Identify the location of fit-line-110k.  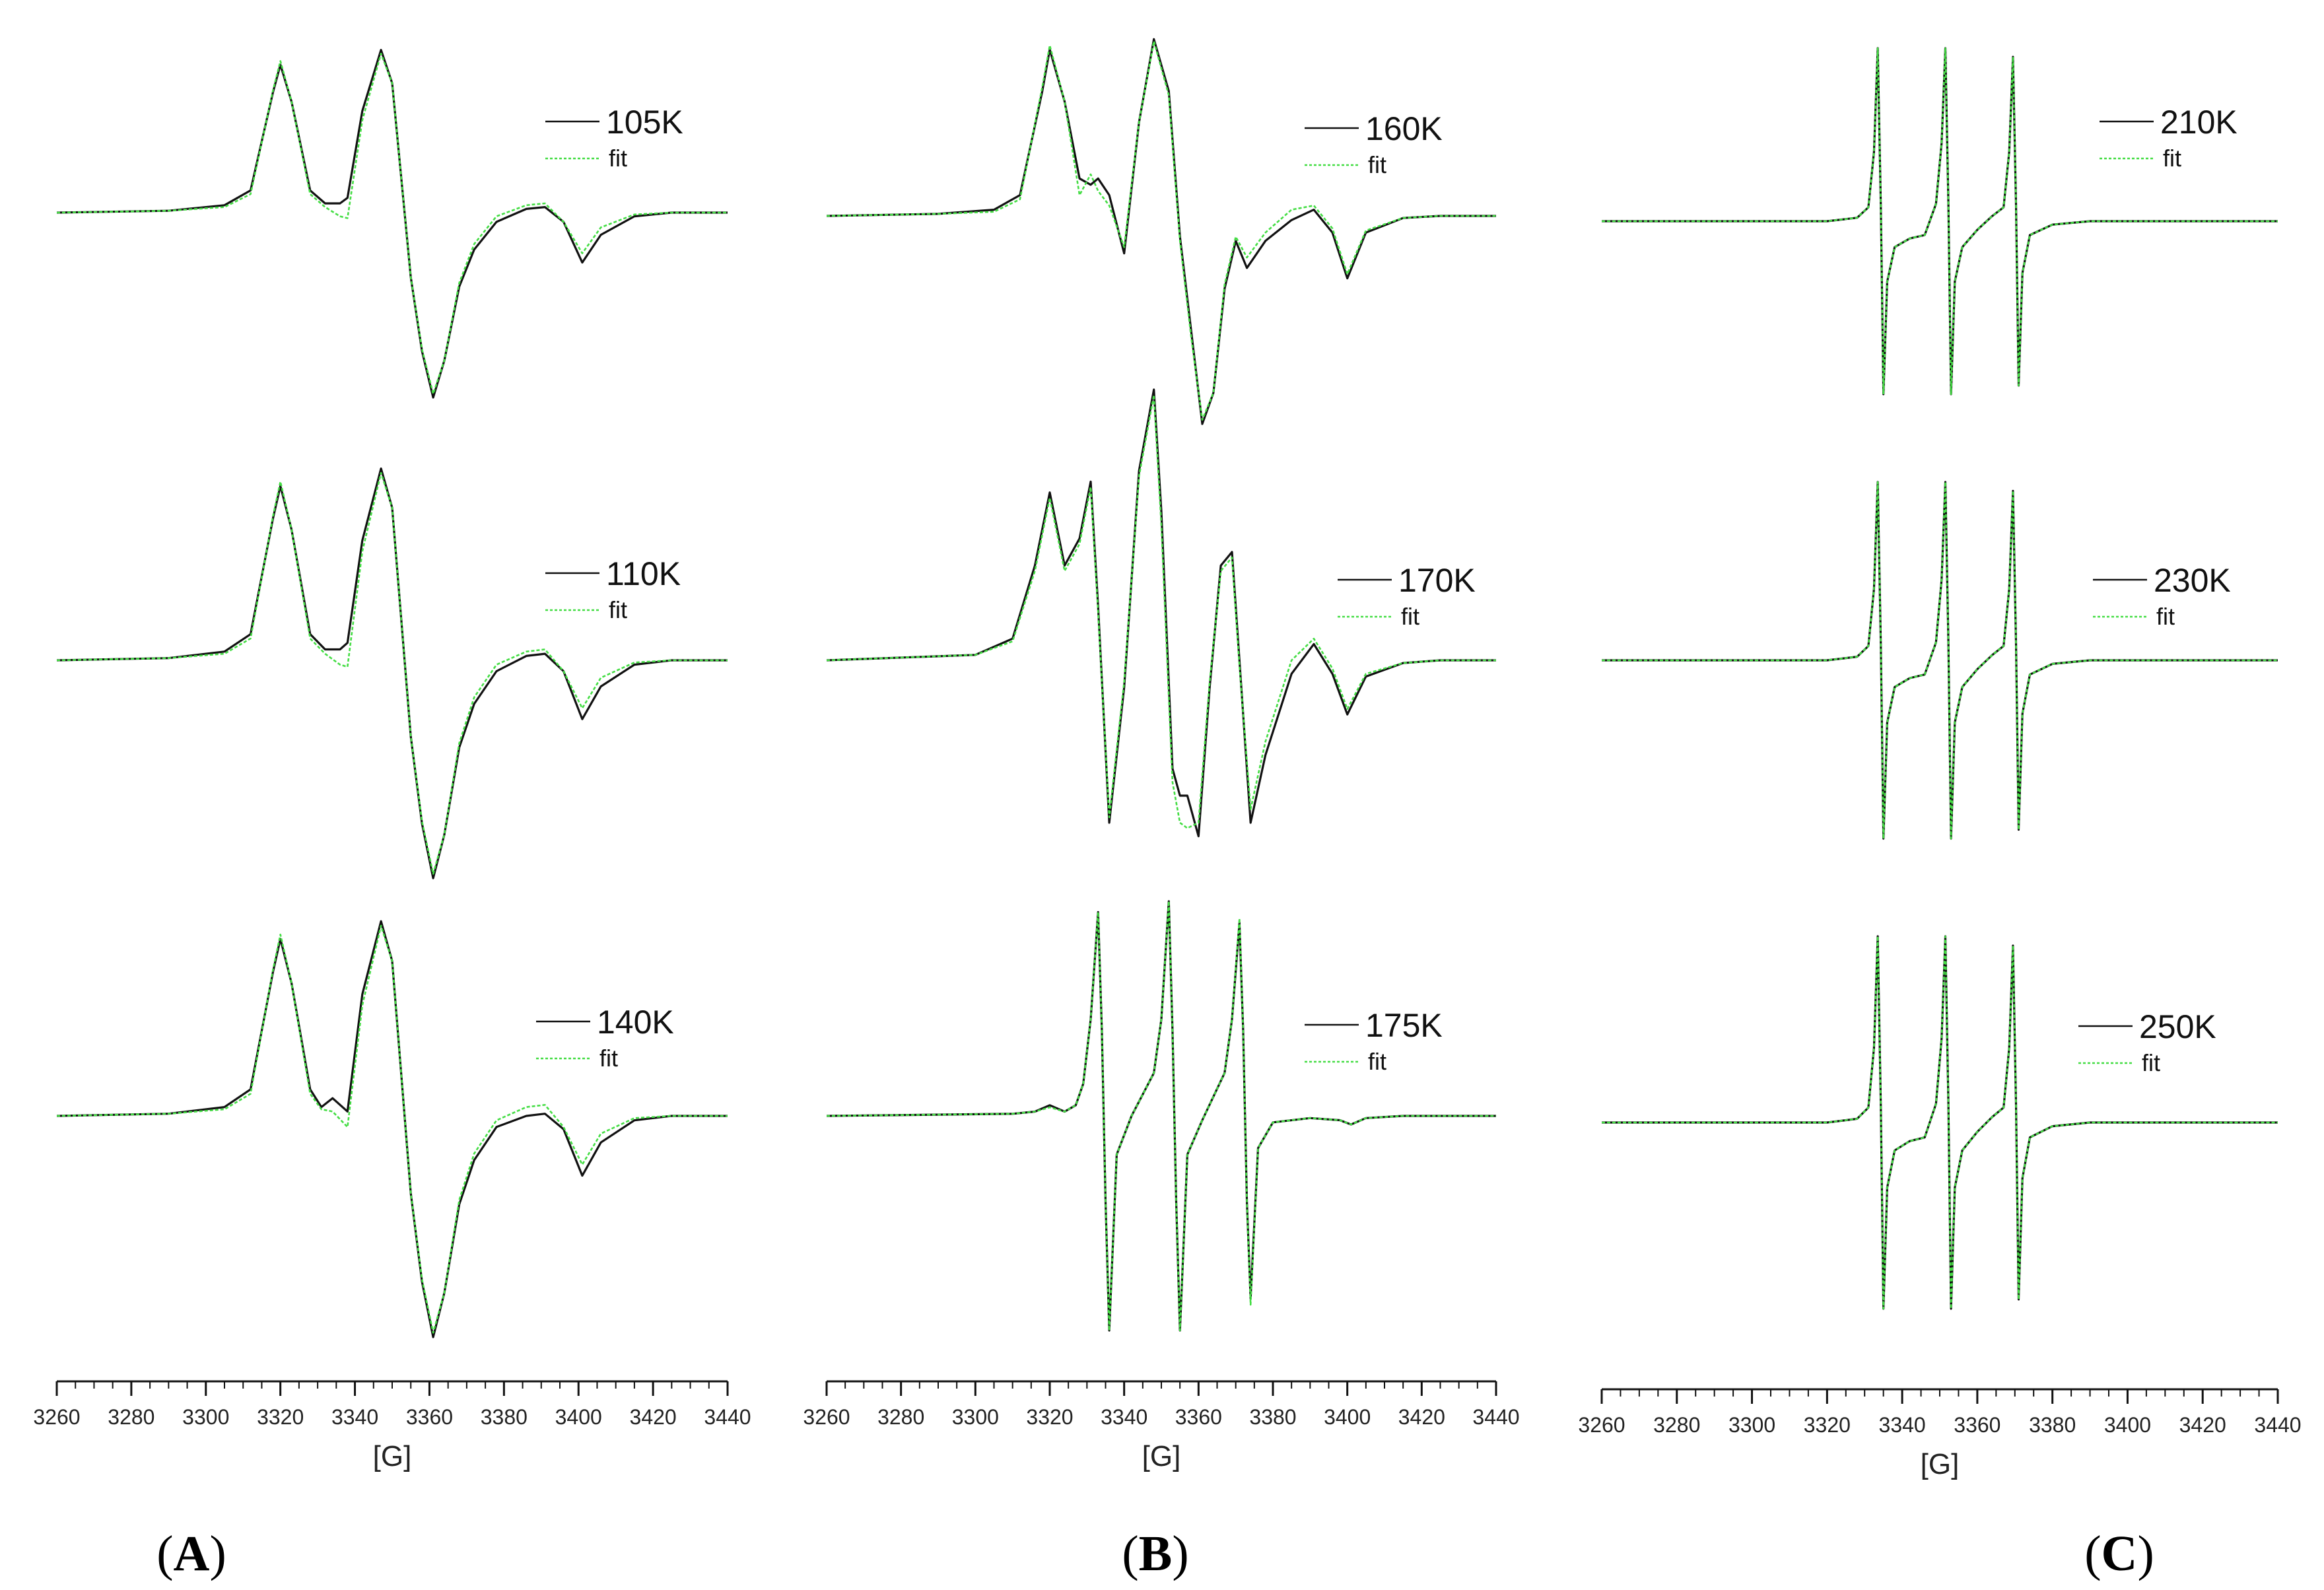
(392, 673).